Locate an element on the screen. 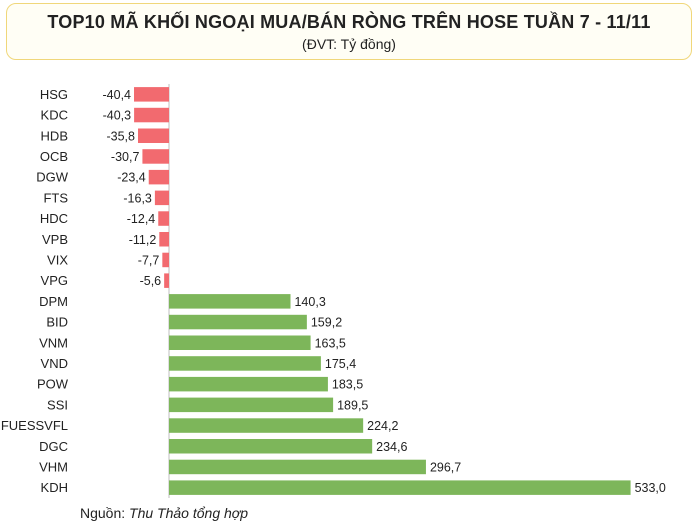  bar-kdc is located at coordinates (151, 115).